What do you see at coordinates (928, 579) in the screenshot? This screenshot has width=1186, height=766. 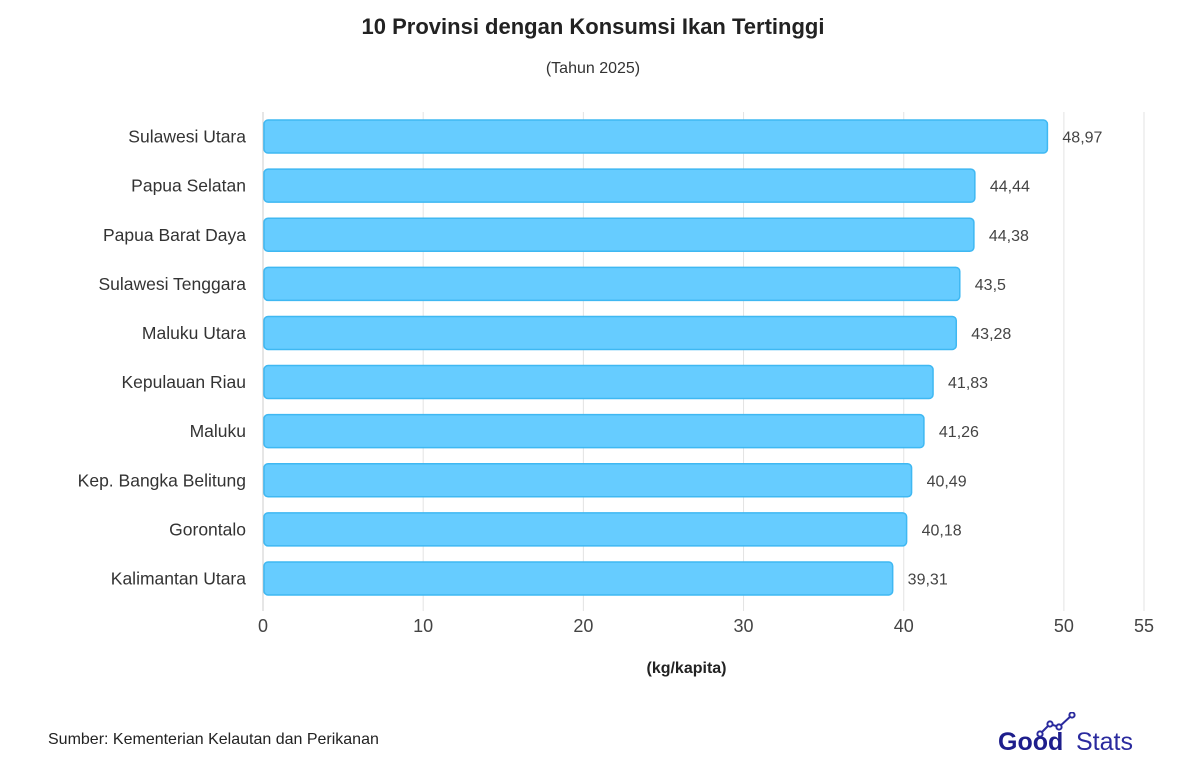 I see `value-label: 39,31` at bounding box center [928, 579].